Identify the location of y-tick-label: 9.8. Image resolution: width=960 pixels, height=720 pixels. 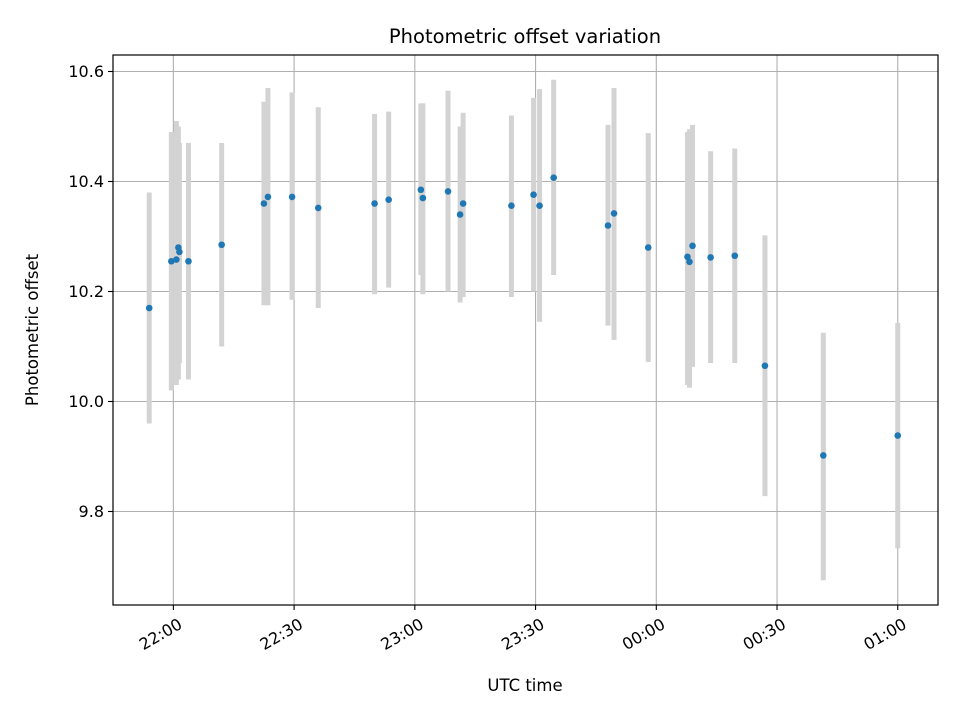
(91, 511).